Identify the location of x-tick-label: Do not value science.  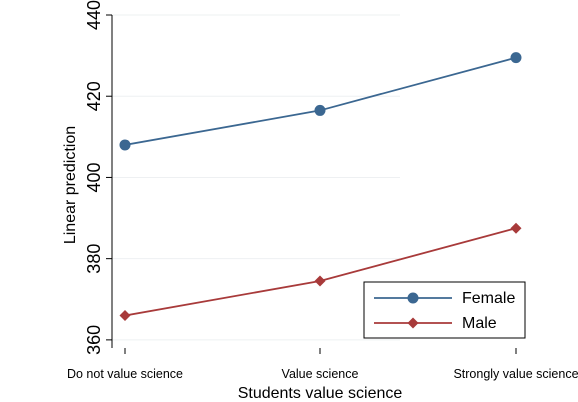
(125, 374).